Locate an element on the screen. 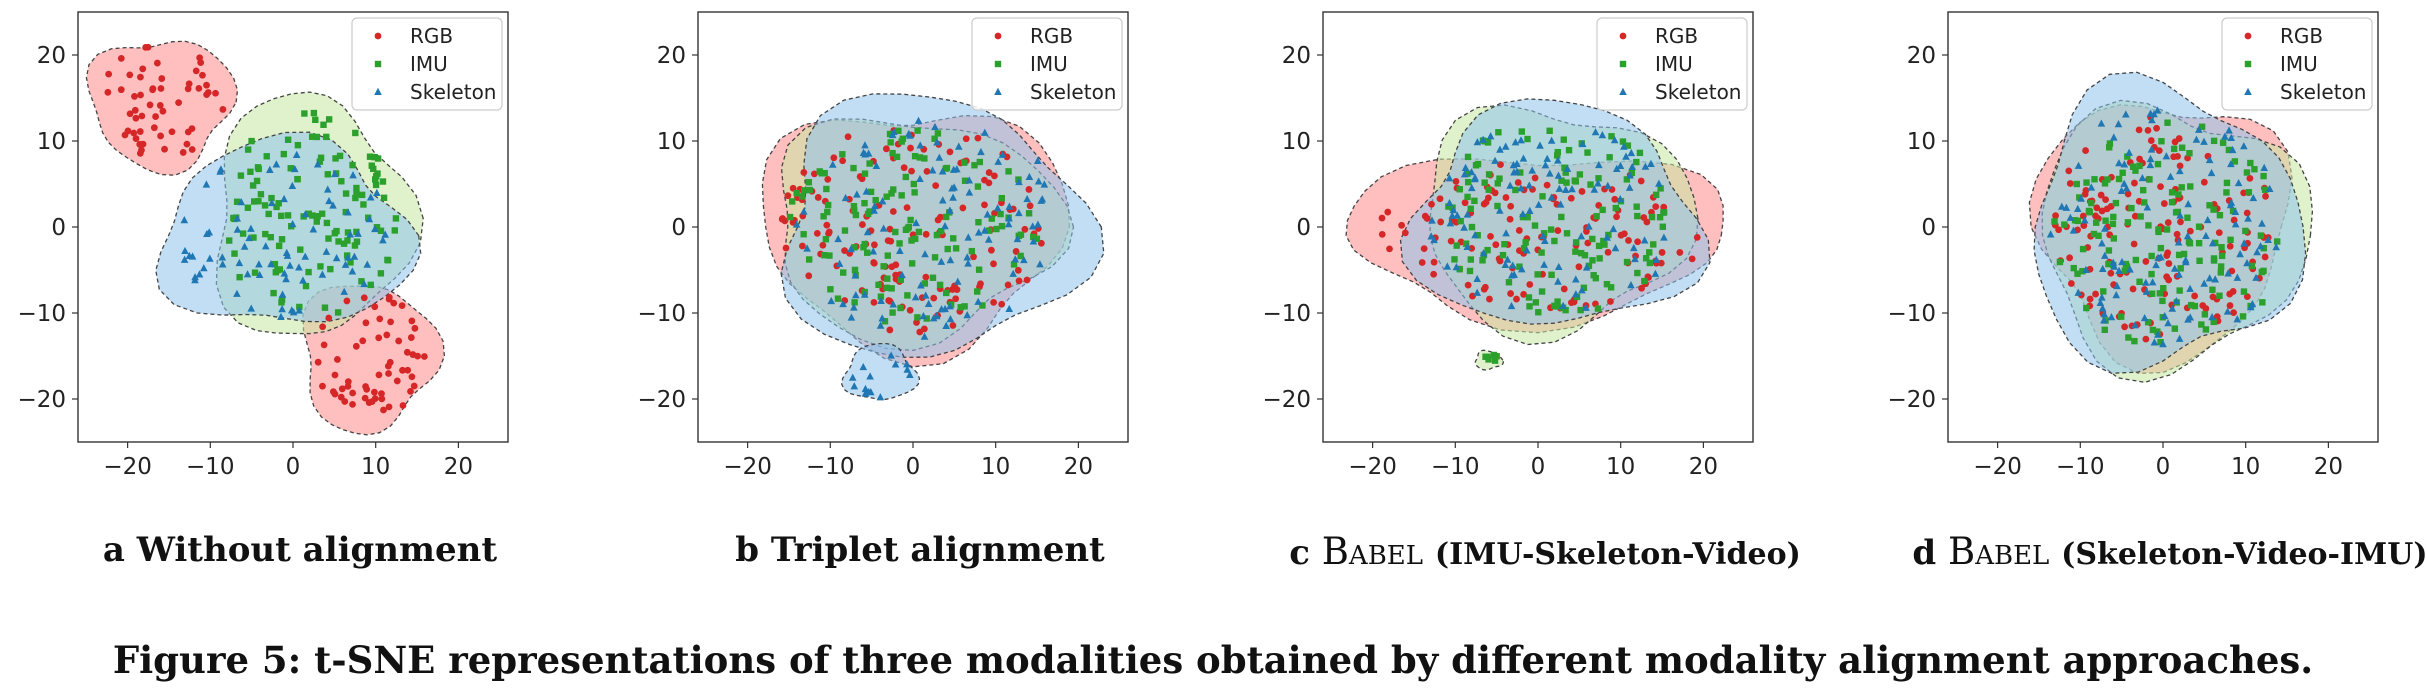  x-tick-label: −20 is located at coordinates (127, 467).